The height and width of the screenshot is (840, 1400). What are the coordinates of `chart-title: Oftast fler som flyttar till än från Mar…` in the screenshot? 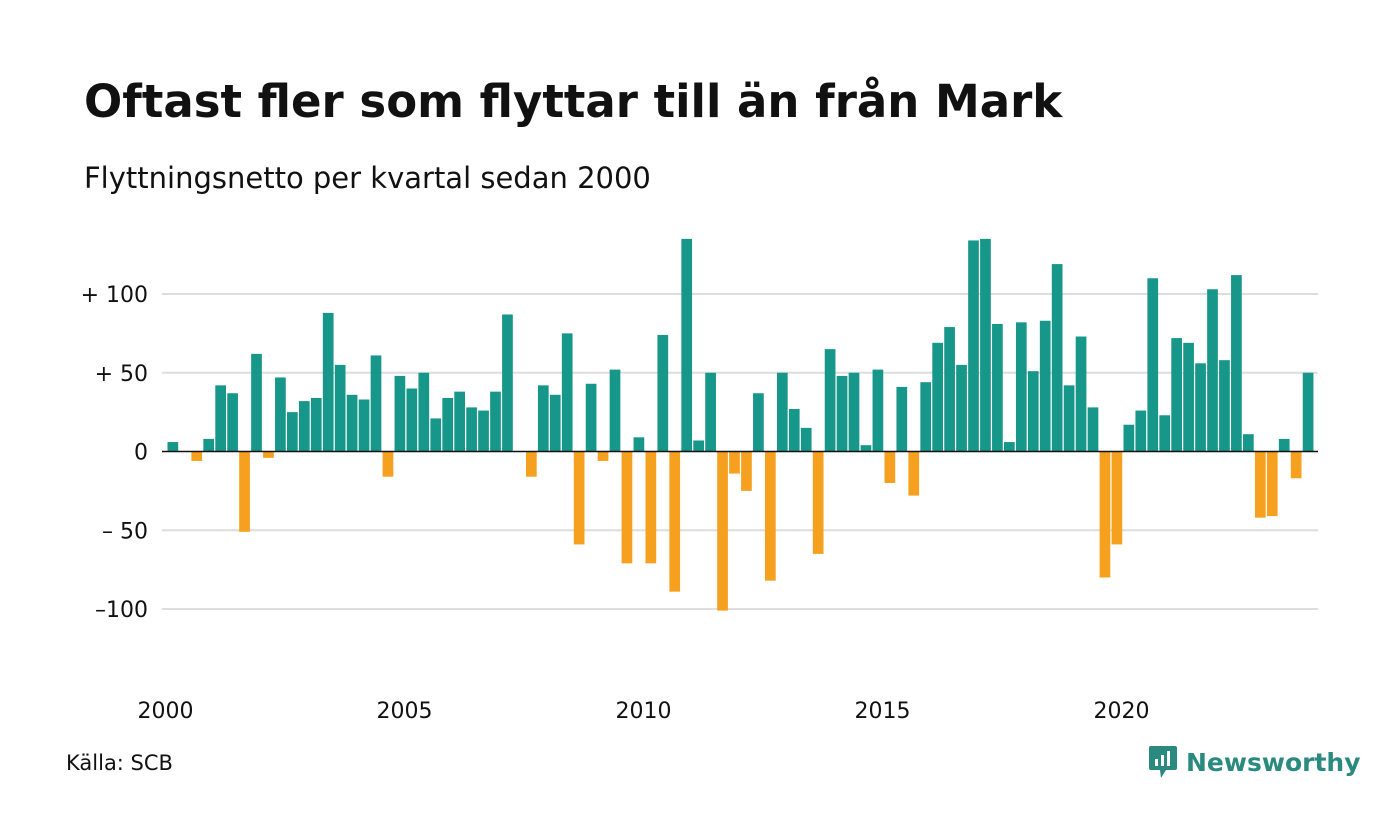 It's located at (573, 101).